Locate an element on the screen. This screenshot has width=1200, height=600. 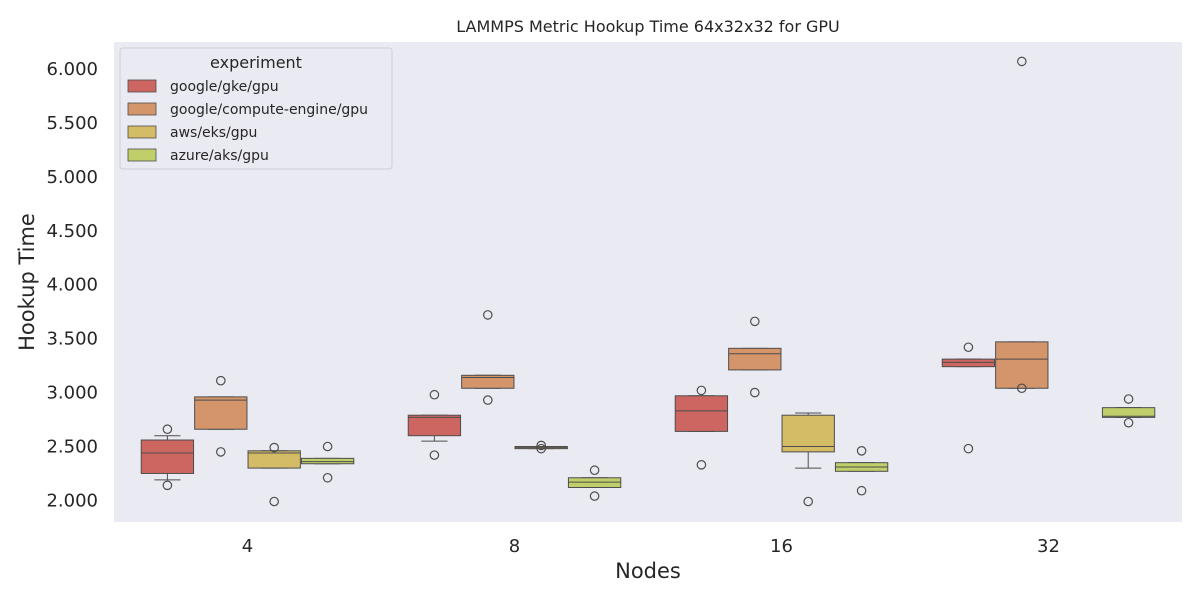
x-tick-label: 32 is located at coordinates (1048, 546).